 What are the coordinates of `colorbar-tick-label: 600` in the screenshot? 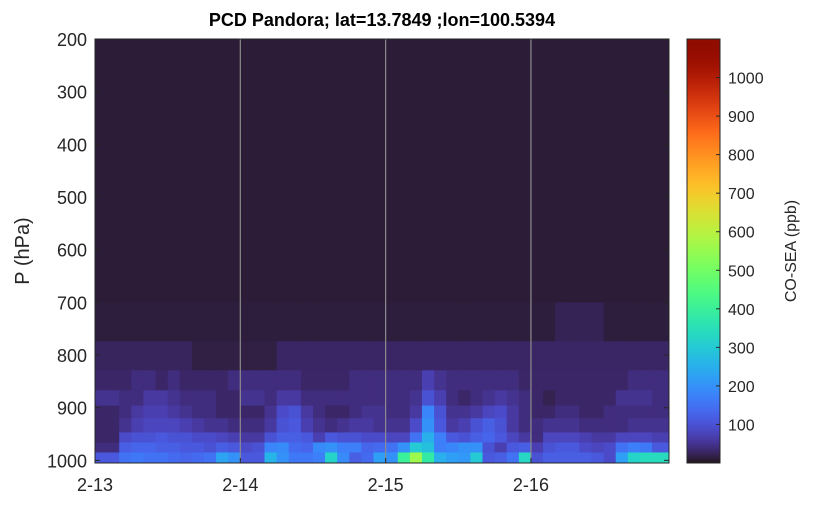 It's located at (741, 233).